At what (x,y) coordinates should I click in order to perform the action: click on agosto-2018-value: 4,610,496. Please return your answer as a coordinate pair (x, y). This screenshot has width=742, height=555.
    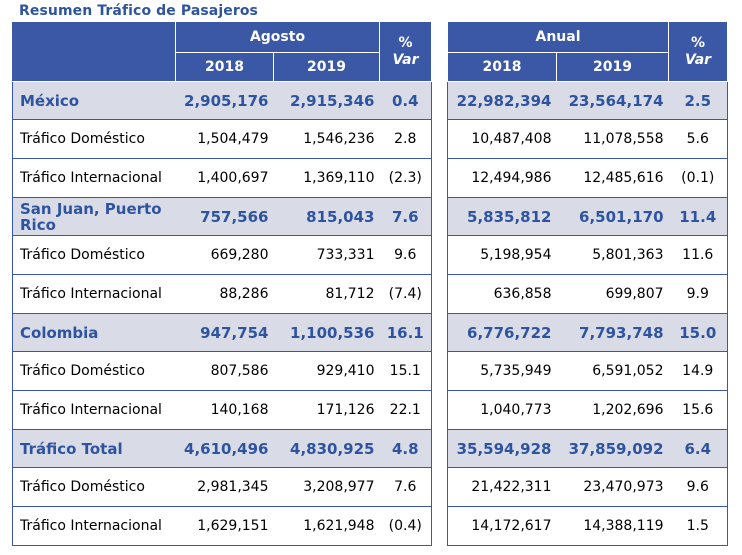
    Looking at the image, I should click on (224, 448).